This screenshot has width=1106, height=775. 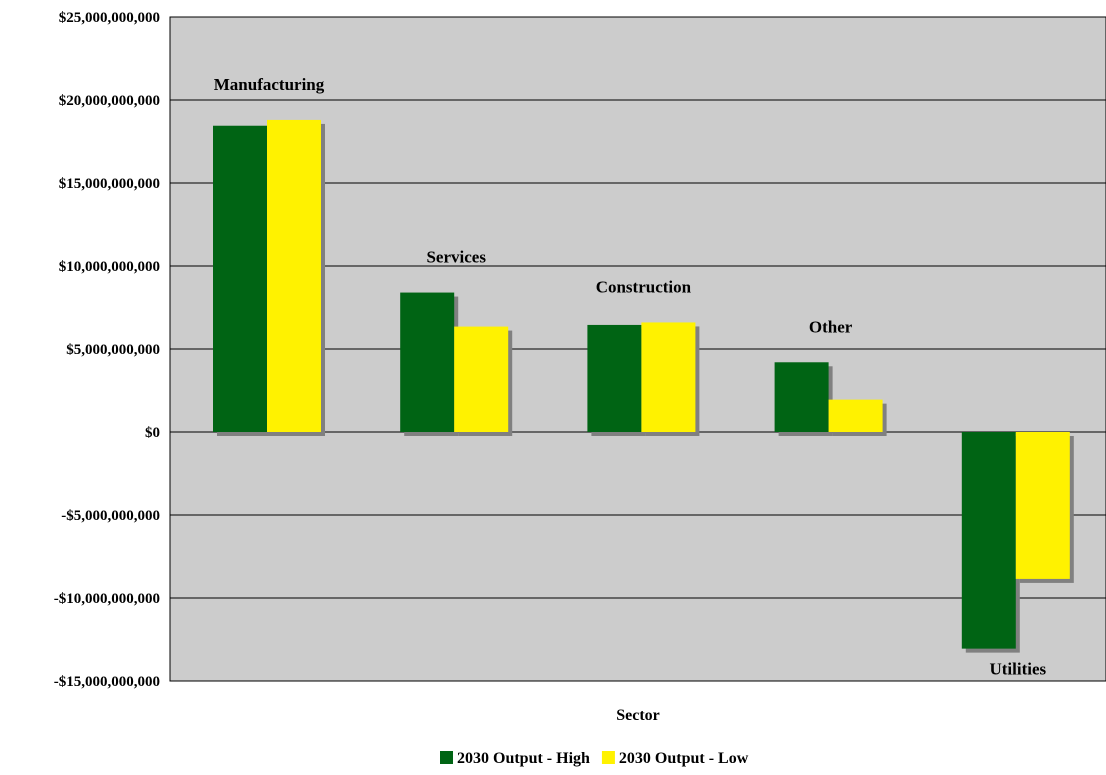 I want to click on category-label-other: Other, so click(x=831, y=326).